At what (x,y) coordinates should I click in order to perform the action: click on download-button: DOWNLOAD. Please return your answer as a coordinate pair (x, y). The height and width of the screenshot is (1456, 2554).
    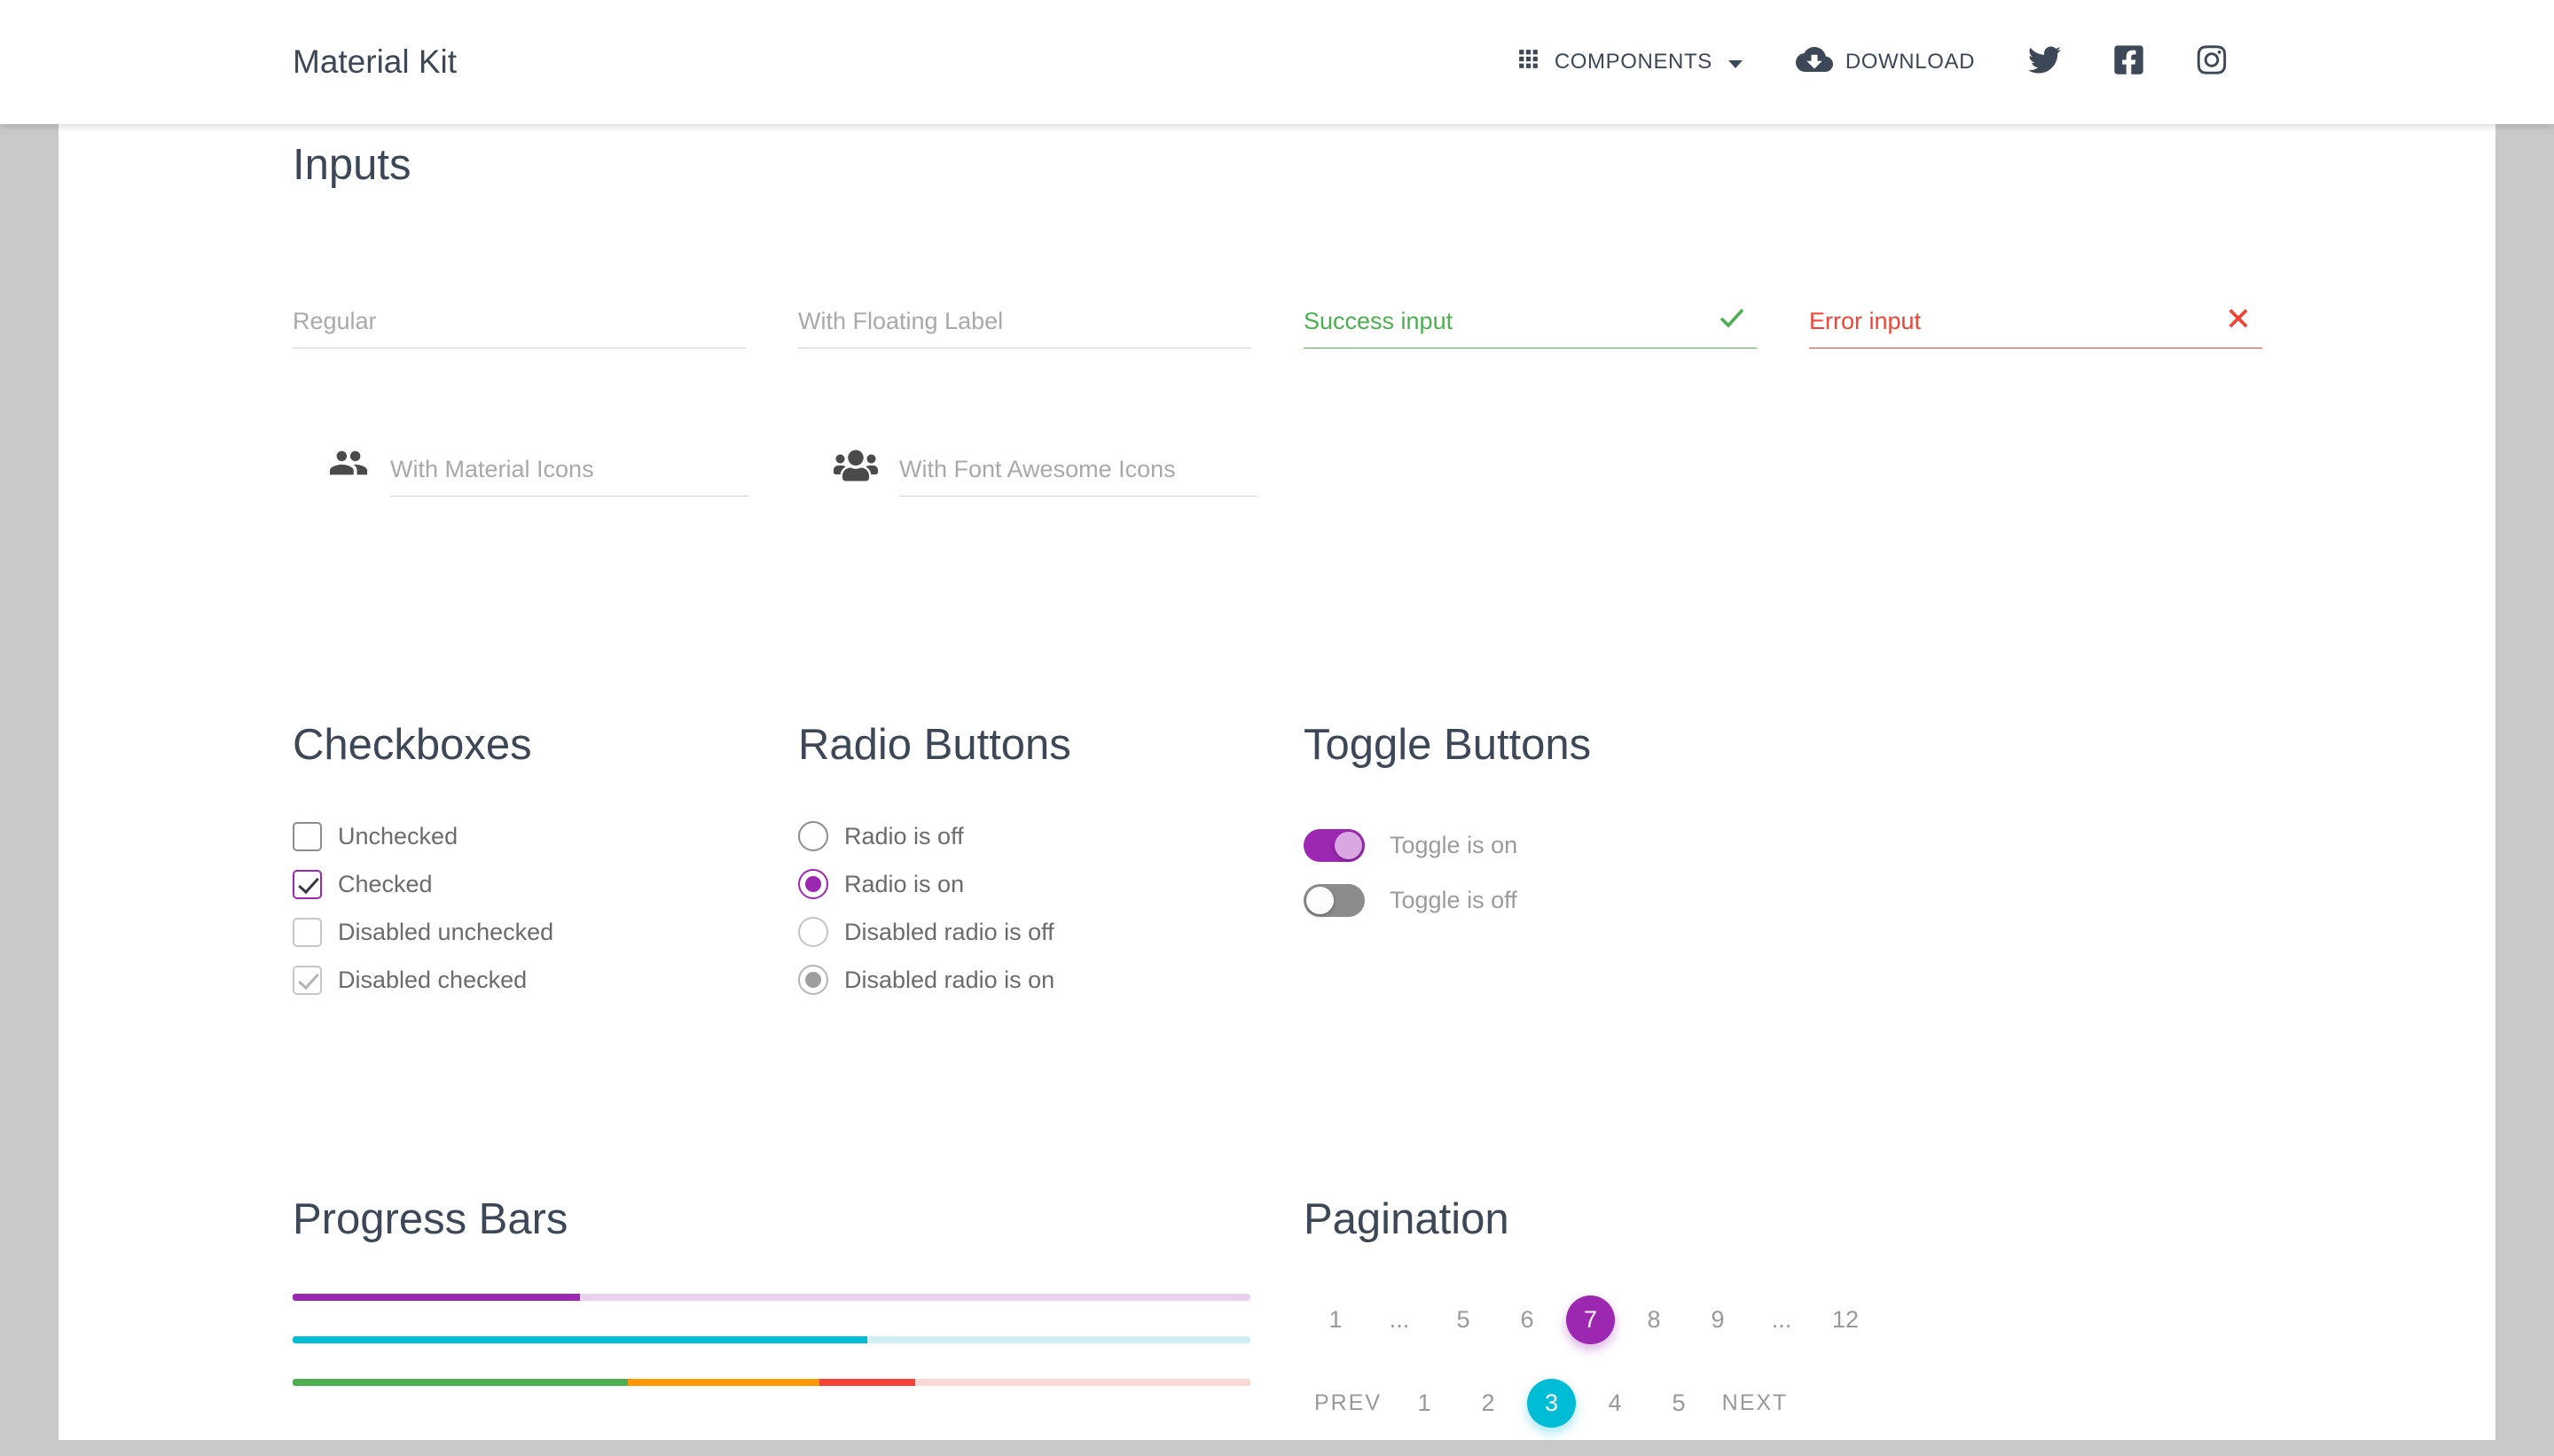
    Looking at the image, I should click on (1885, 62).